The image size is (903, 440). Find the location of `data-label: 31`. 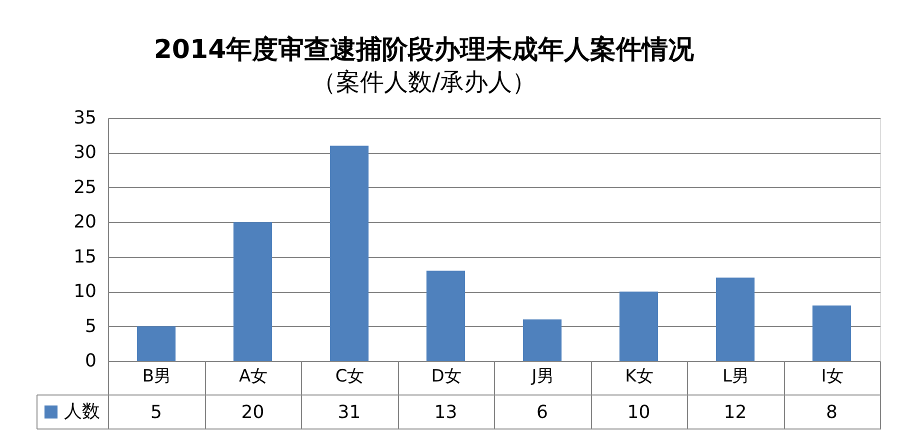

data-label: 31 is located at coordinates (349, 412).